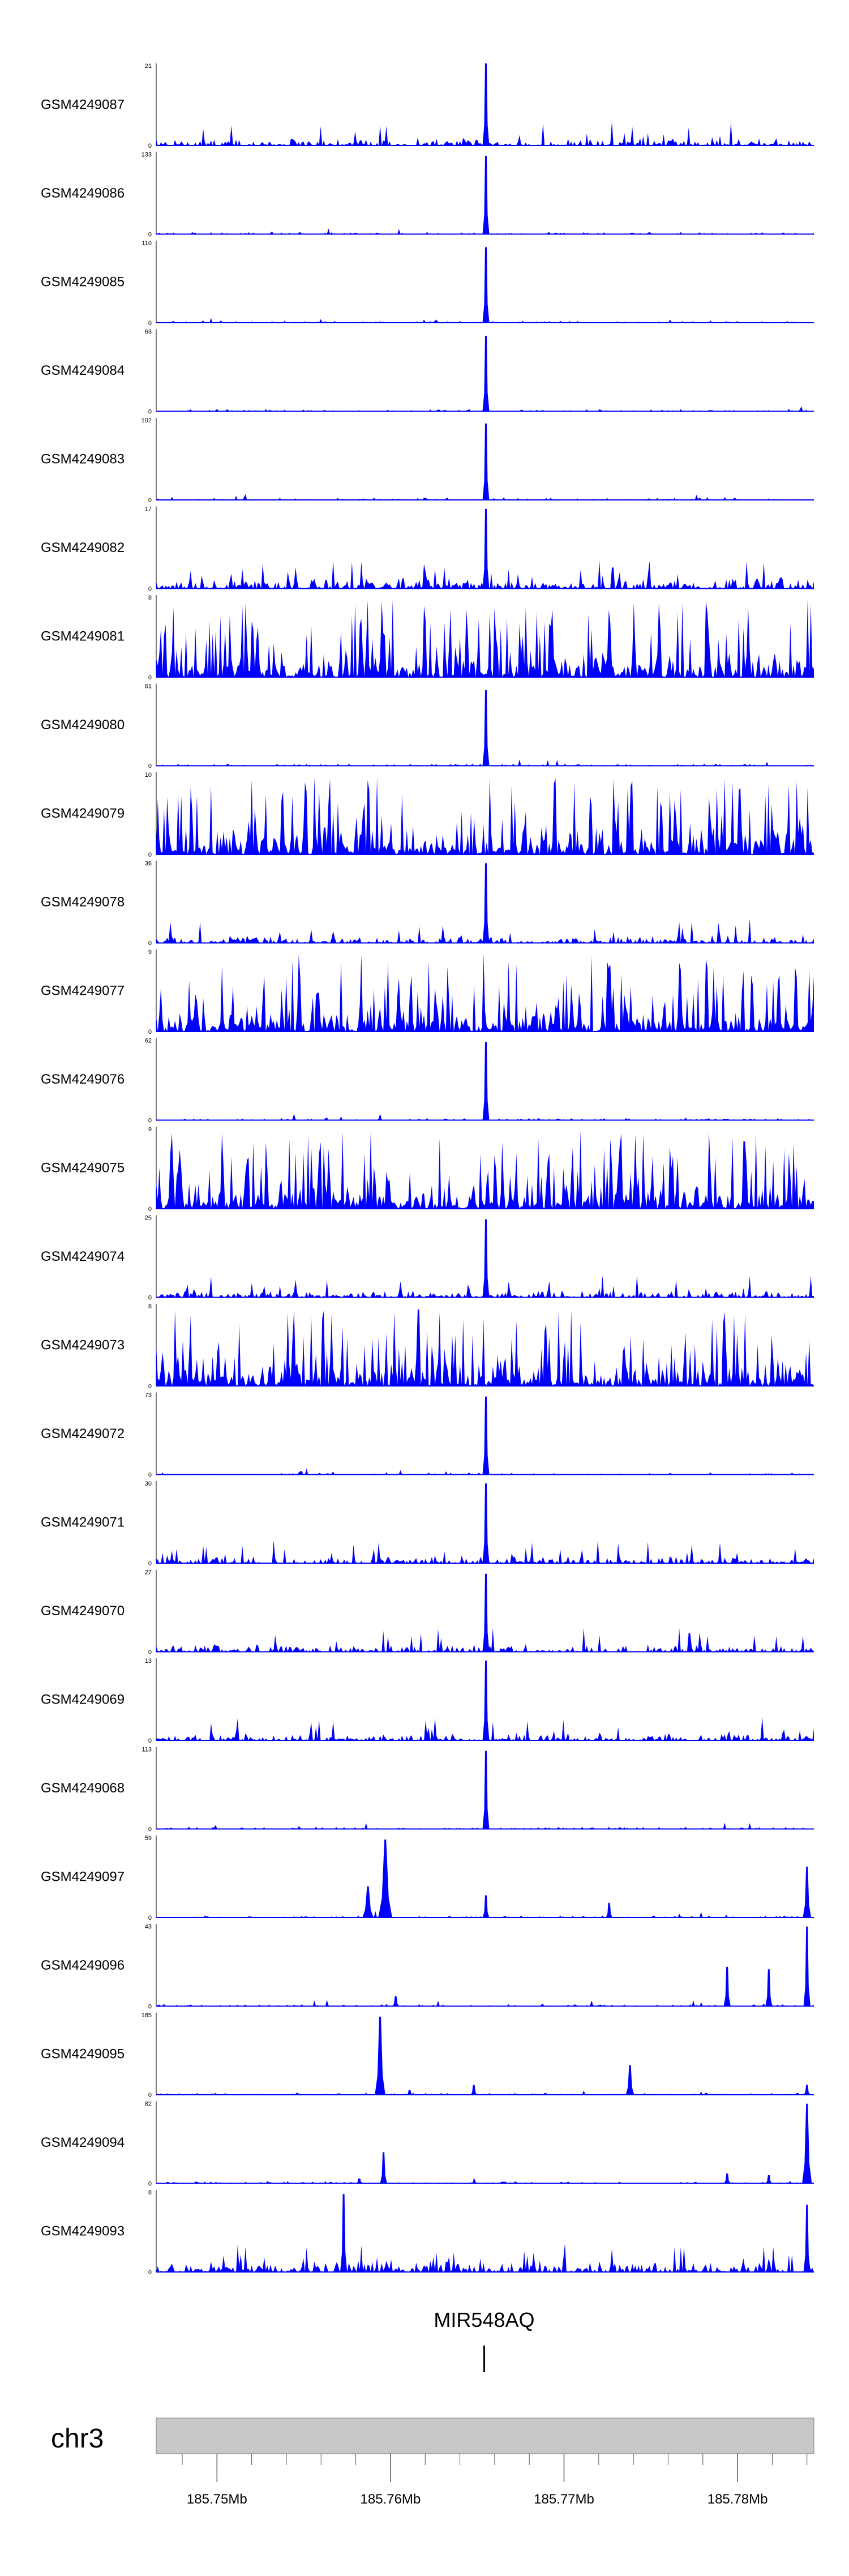 Image resolution: width=849 pixels, height=2576 pixels. I want to click on track-GSM4249081: GSM4249081 8 0, so click(427, 637).